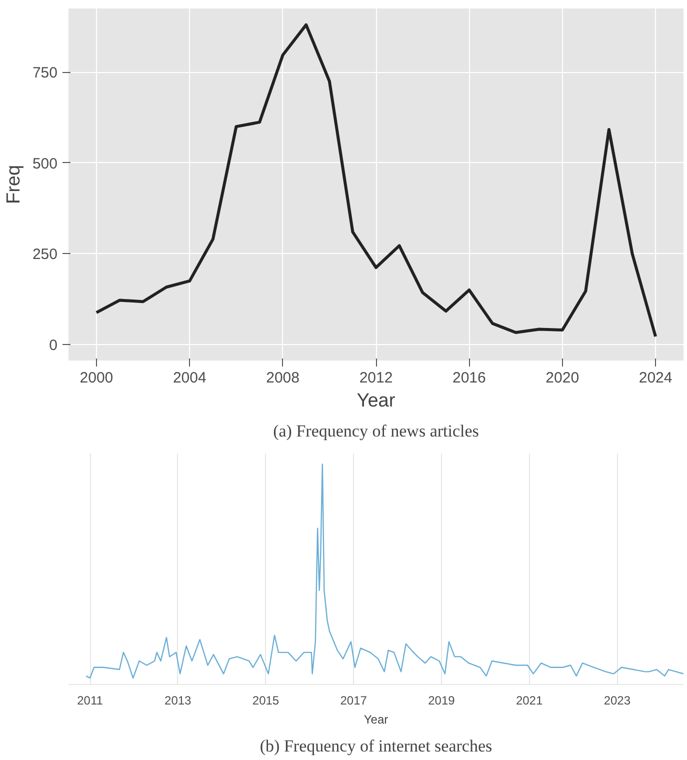 The height and width of the screenshot is (760, 687). What do you see at coordinates (178, 701) in the screenshot?
I see `x-tick-label: 2013` at bounding box center [178, 701].